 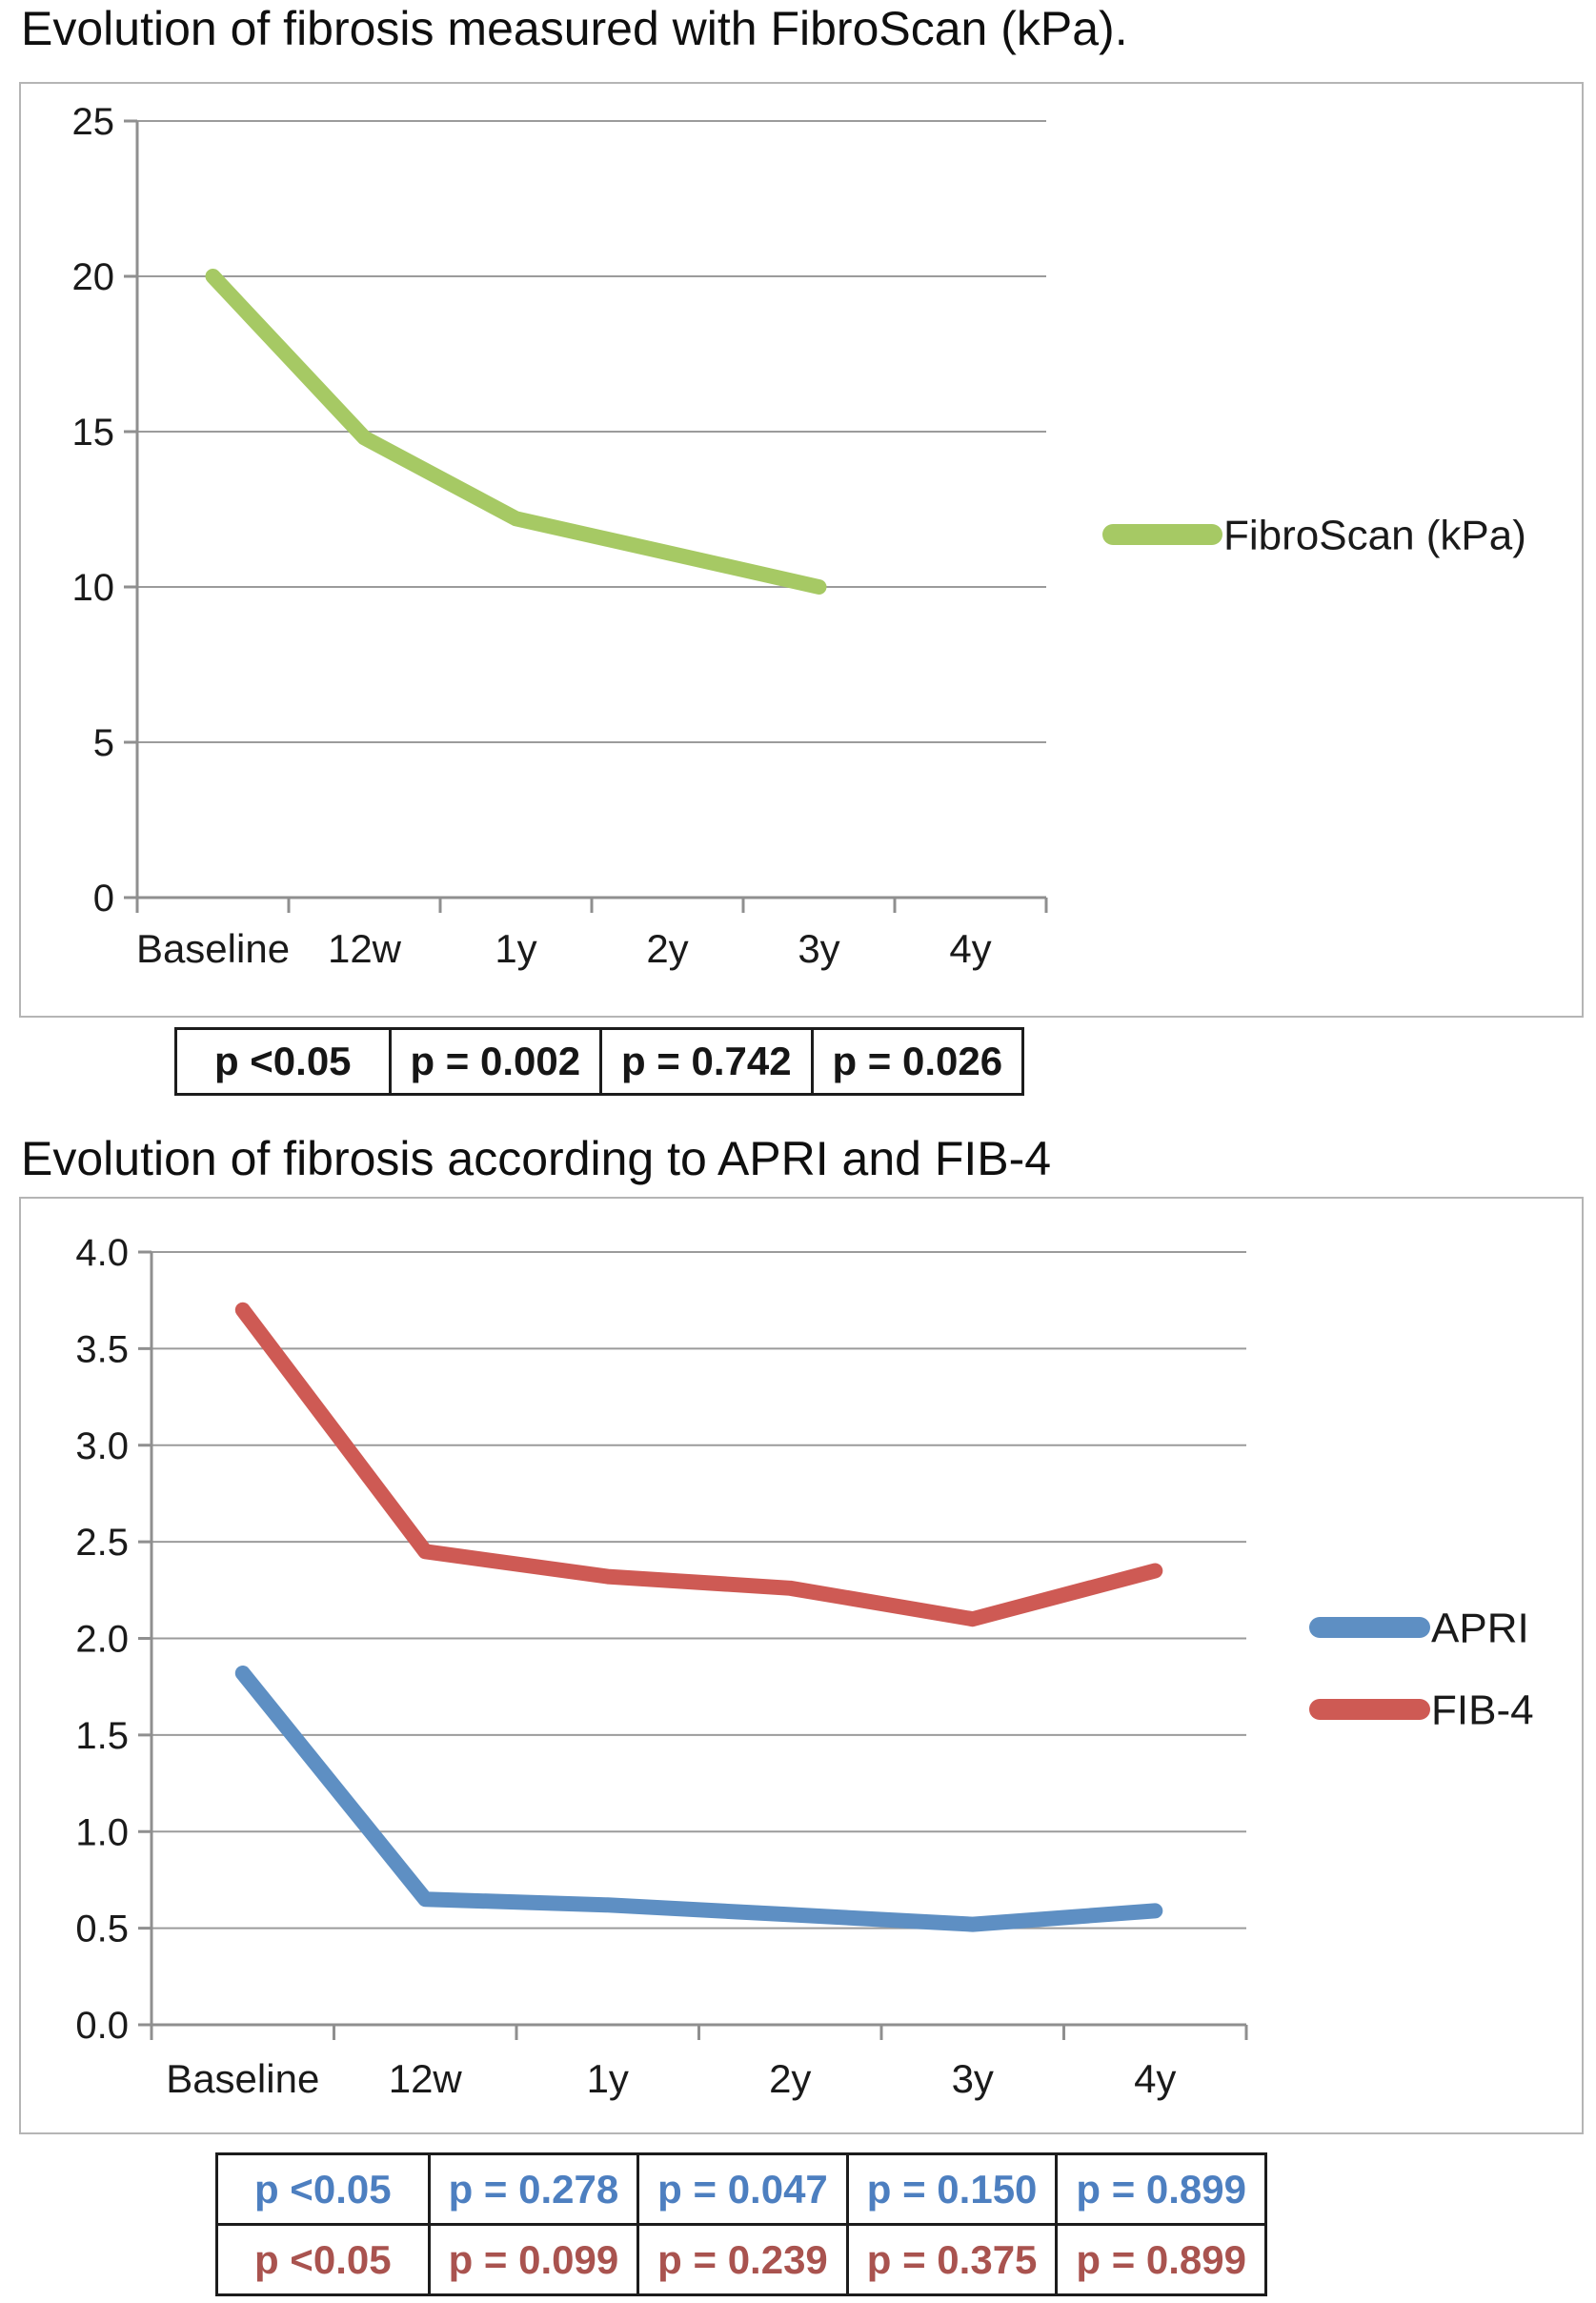 I want to click on legend: APRI FIB-4, so click(x=1421, y=1669).